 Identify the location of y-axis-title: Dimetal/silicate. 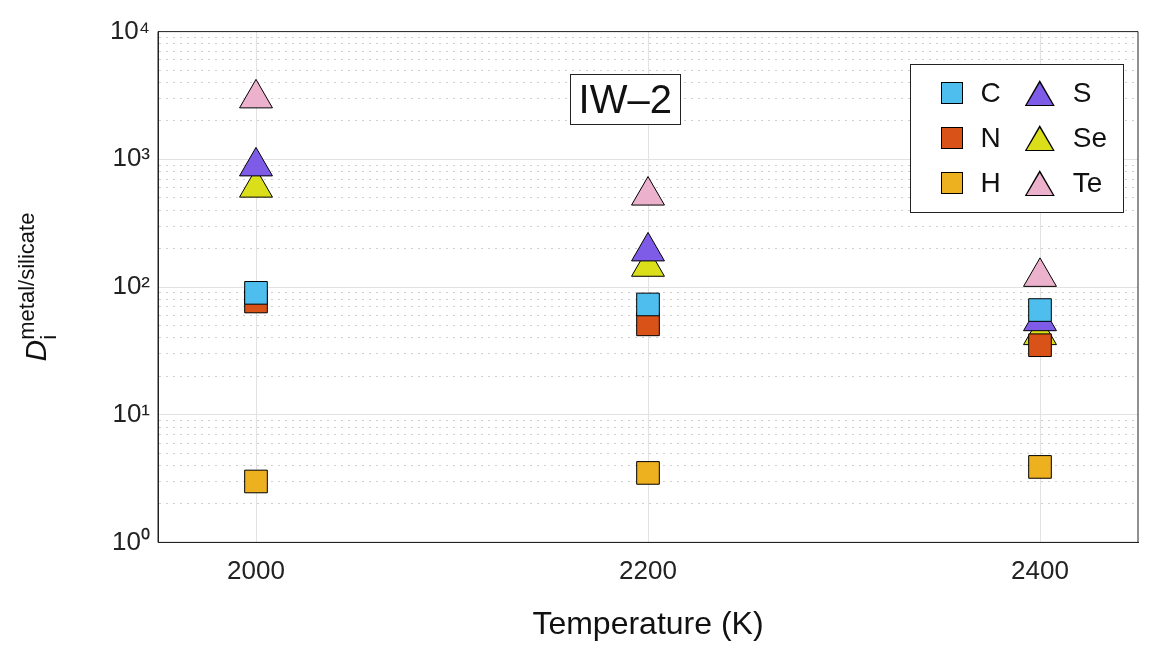
(37, 287).